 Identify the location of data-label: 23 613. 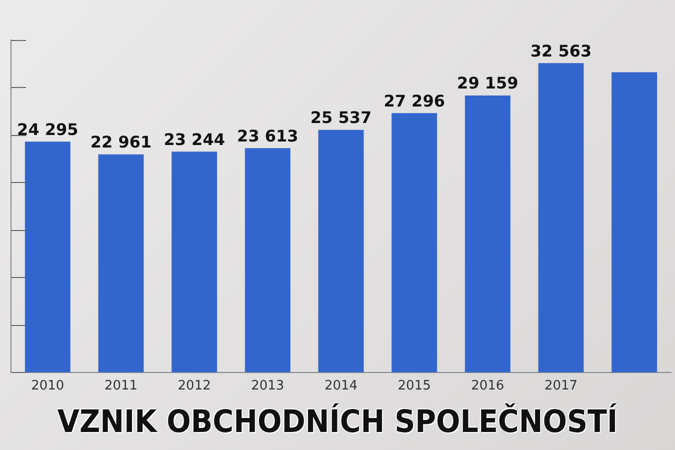
(267, 136).